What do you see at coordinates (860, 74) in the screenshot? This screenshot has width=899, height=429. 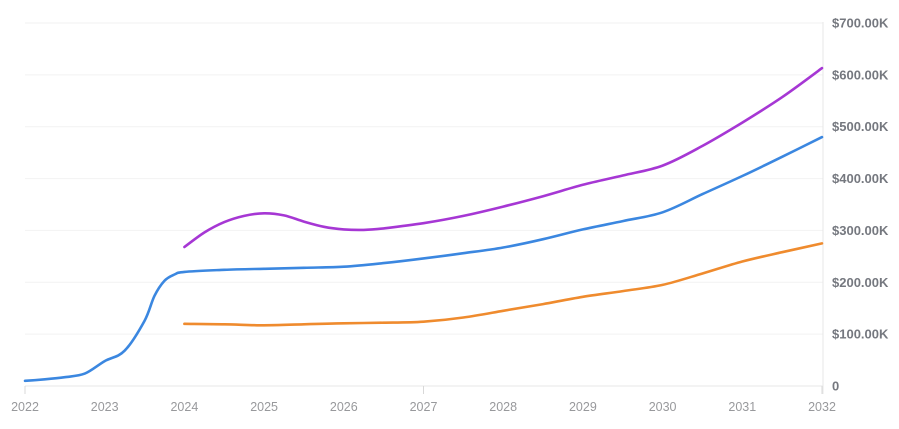 I see `y-axis-label: $600.00K` at bounding box center [860, 74].